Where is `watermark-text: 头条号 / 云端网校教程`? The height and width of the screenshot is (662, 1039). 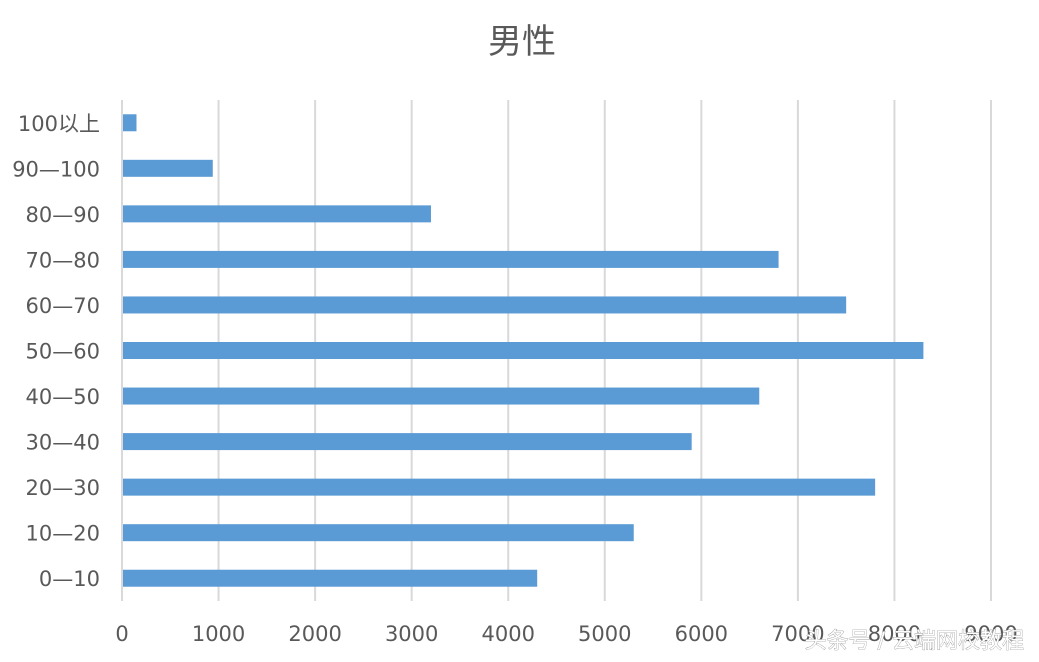 watermark-text: 头条号 / 云端网校教程 is located at coordinates (914, 641).